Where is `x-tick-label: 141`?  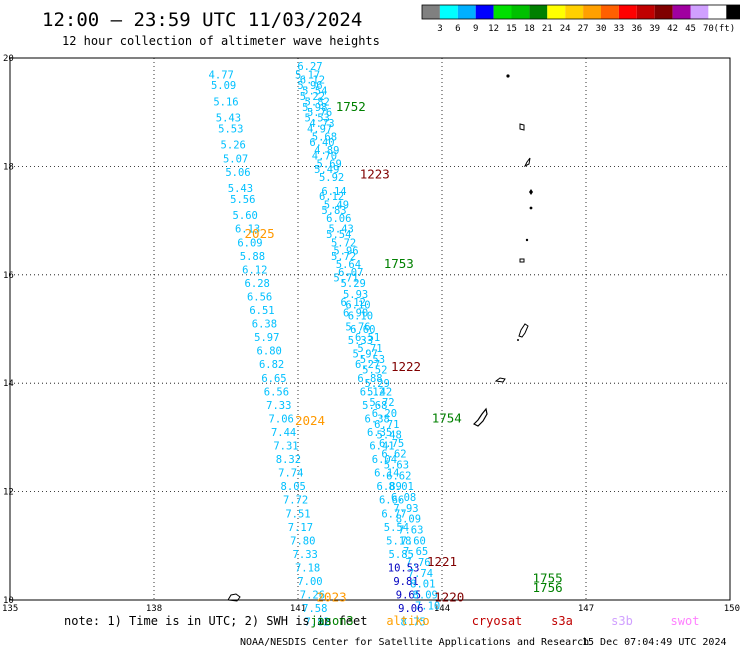 x-tick-label: 141 is located at coordinates (298, 609).